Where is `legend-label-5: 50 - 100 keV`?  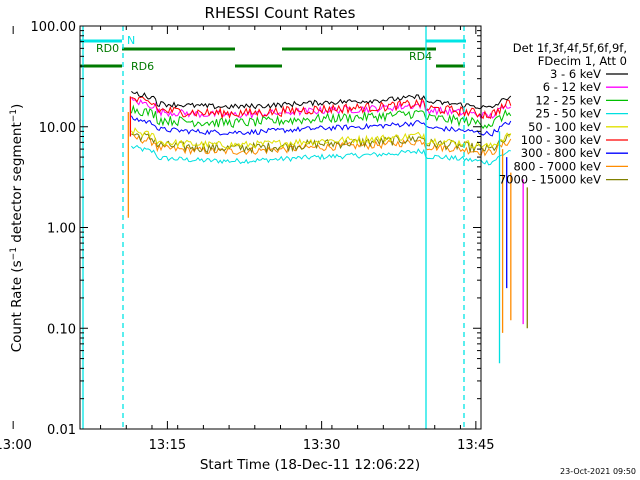
legend-label-5: 50 - 100 keV is located at coordinates (564, 127).